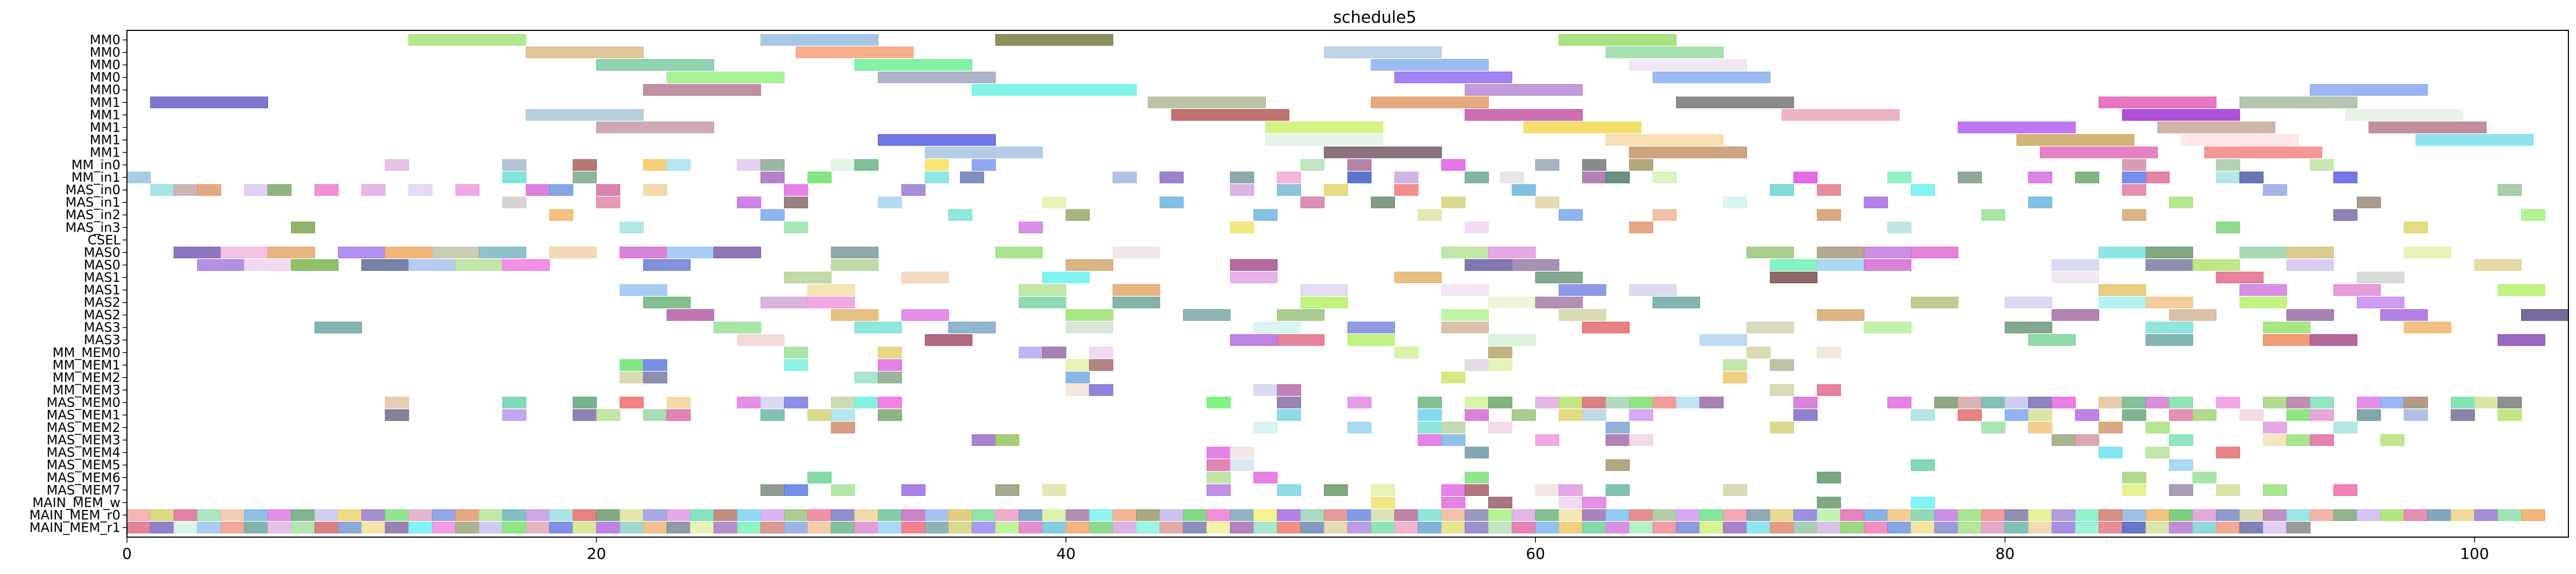  Describe the element at coordinates (1375, 17) in the screenshot. I see `chart-title: schedule5` at that location.